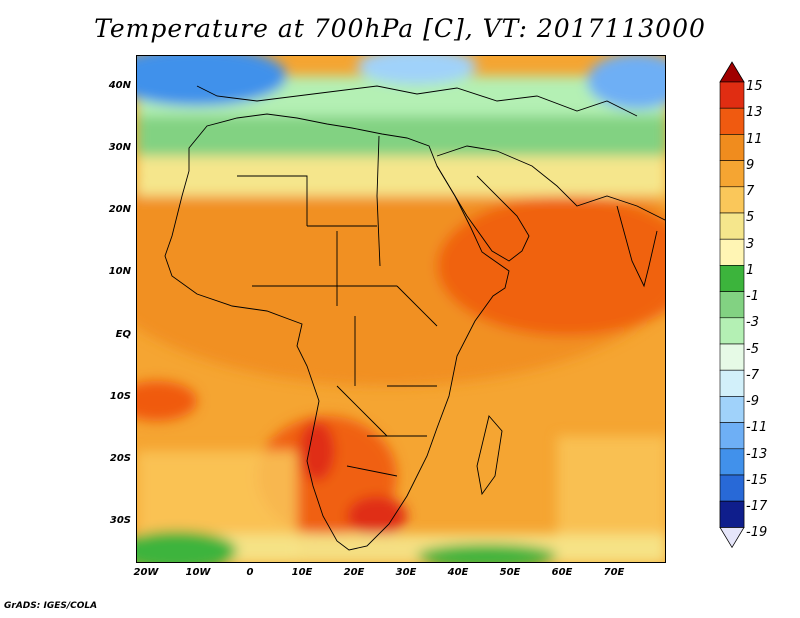 Image resolution: width=800 pixels, height=618 pixels. Describe the element at coordinates (626, 82) in the screenshot. I see `cold-patch-northeast` at that location.